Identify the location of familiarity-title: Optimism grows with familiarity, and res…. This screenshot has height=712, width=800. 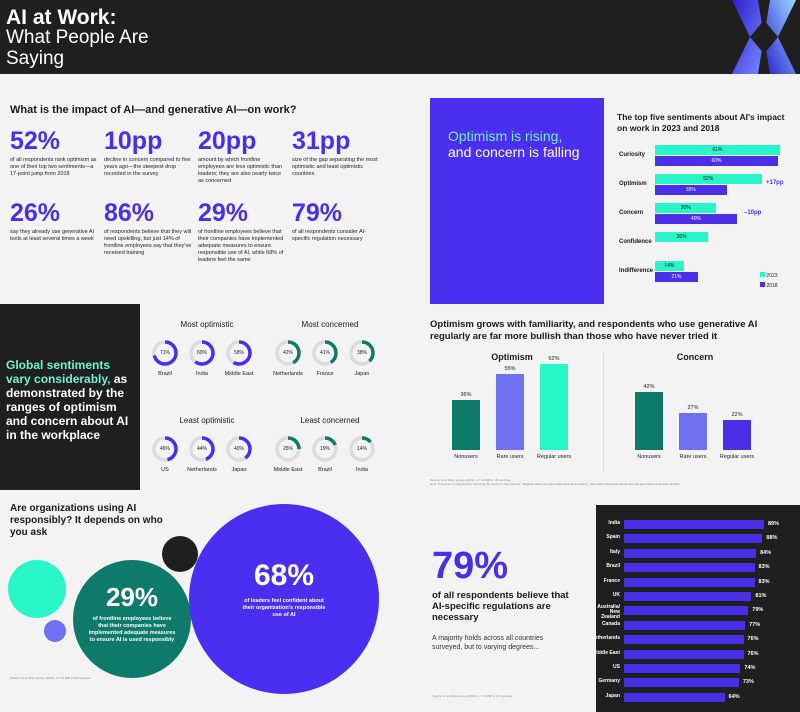
(594, 330).